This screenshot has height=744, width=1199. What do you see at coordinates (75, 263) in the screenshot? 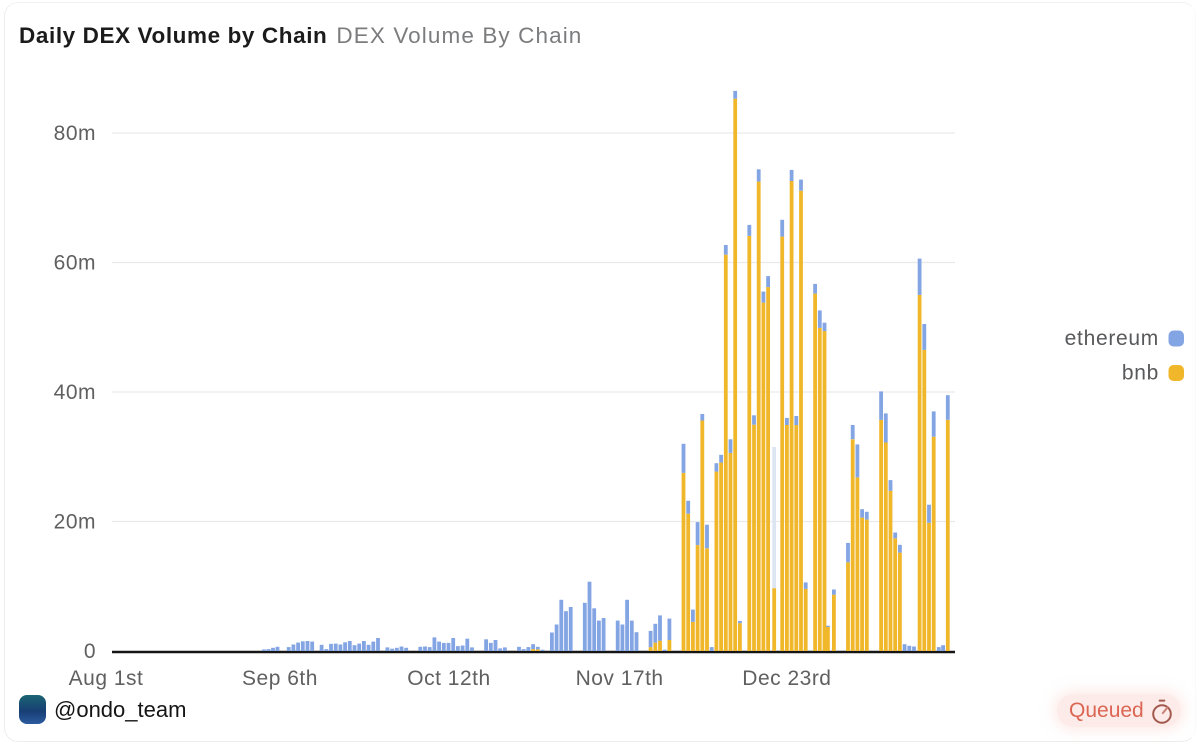
I see `svg-text: 60m` at bounding box center [75, 263].